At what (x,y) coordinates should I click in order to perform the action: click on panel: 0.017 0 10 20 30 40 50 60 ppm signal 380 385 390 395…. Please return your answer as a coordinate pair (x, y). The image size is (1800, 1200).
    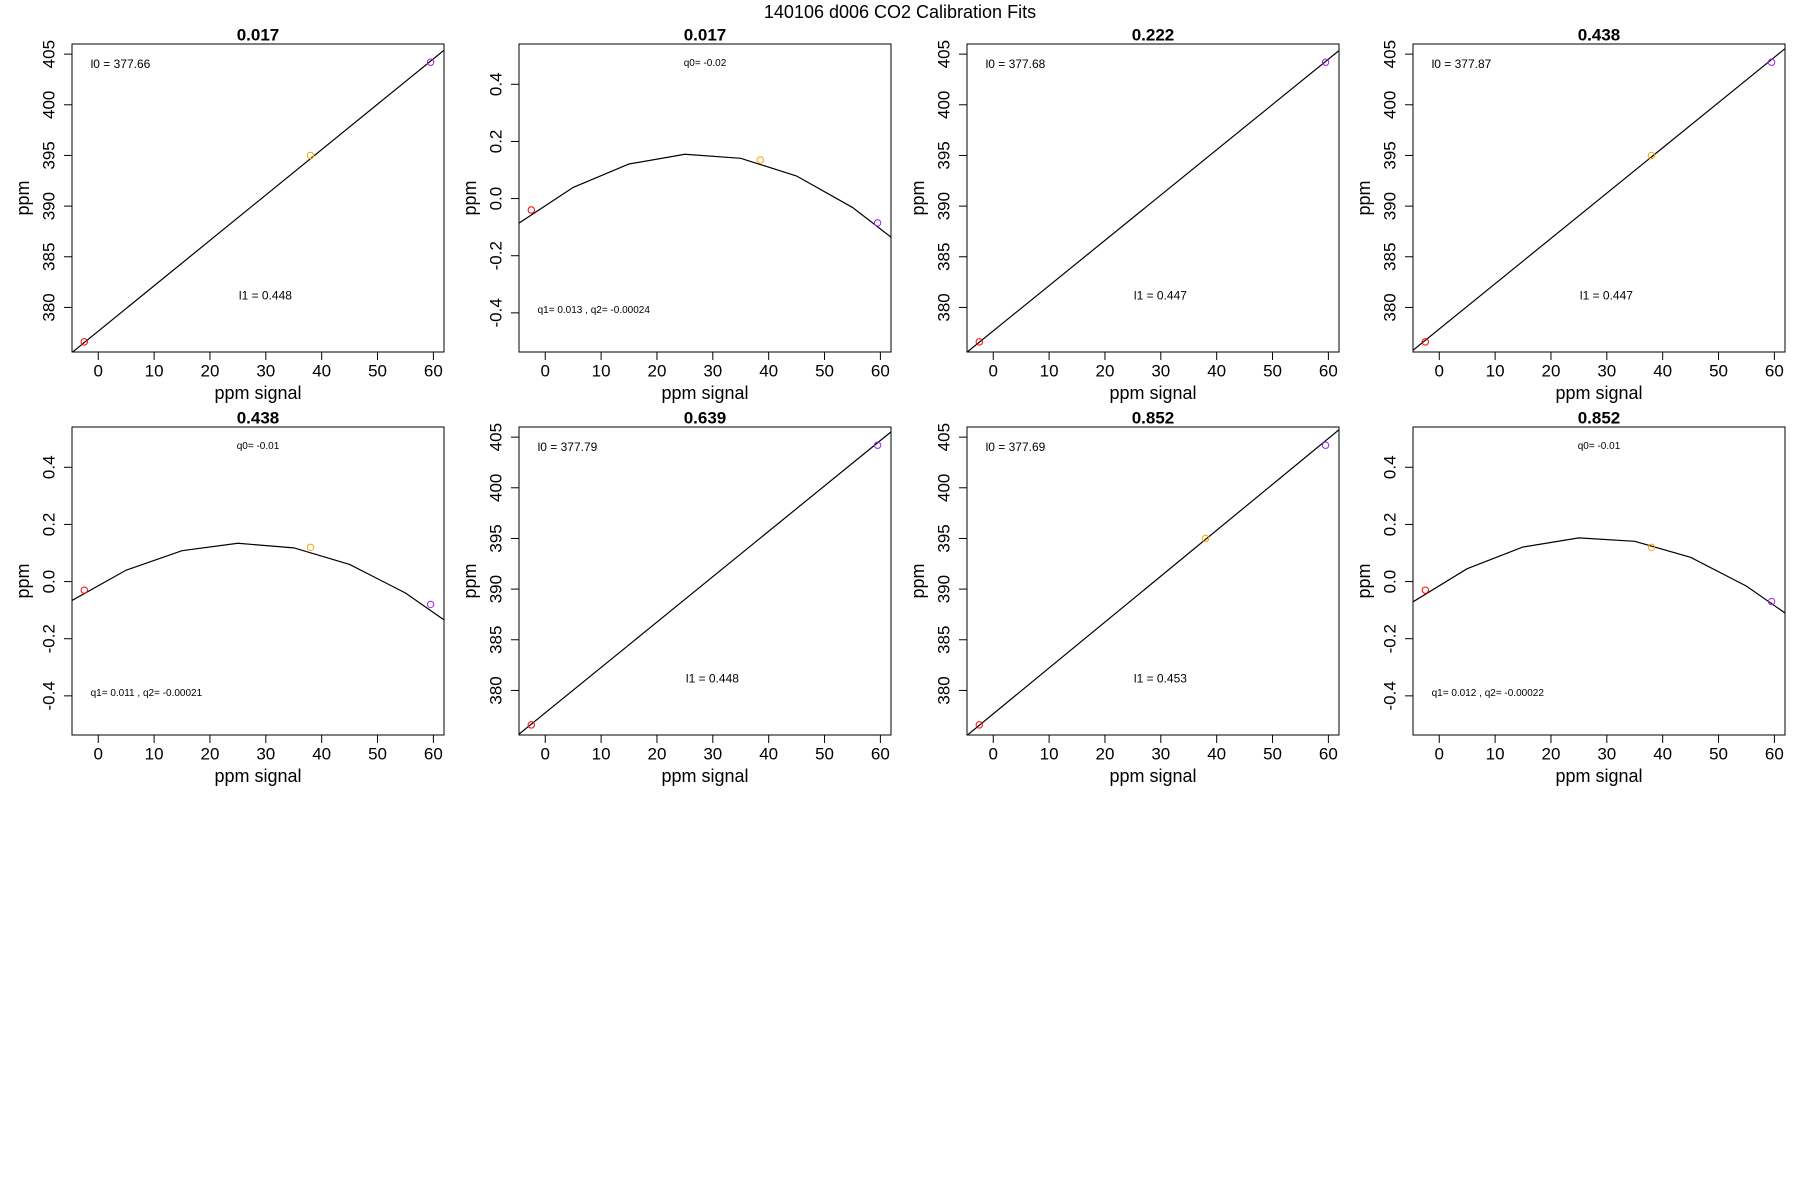
    Looking at the image, I should click on (229, 214).